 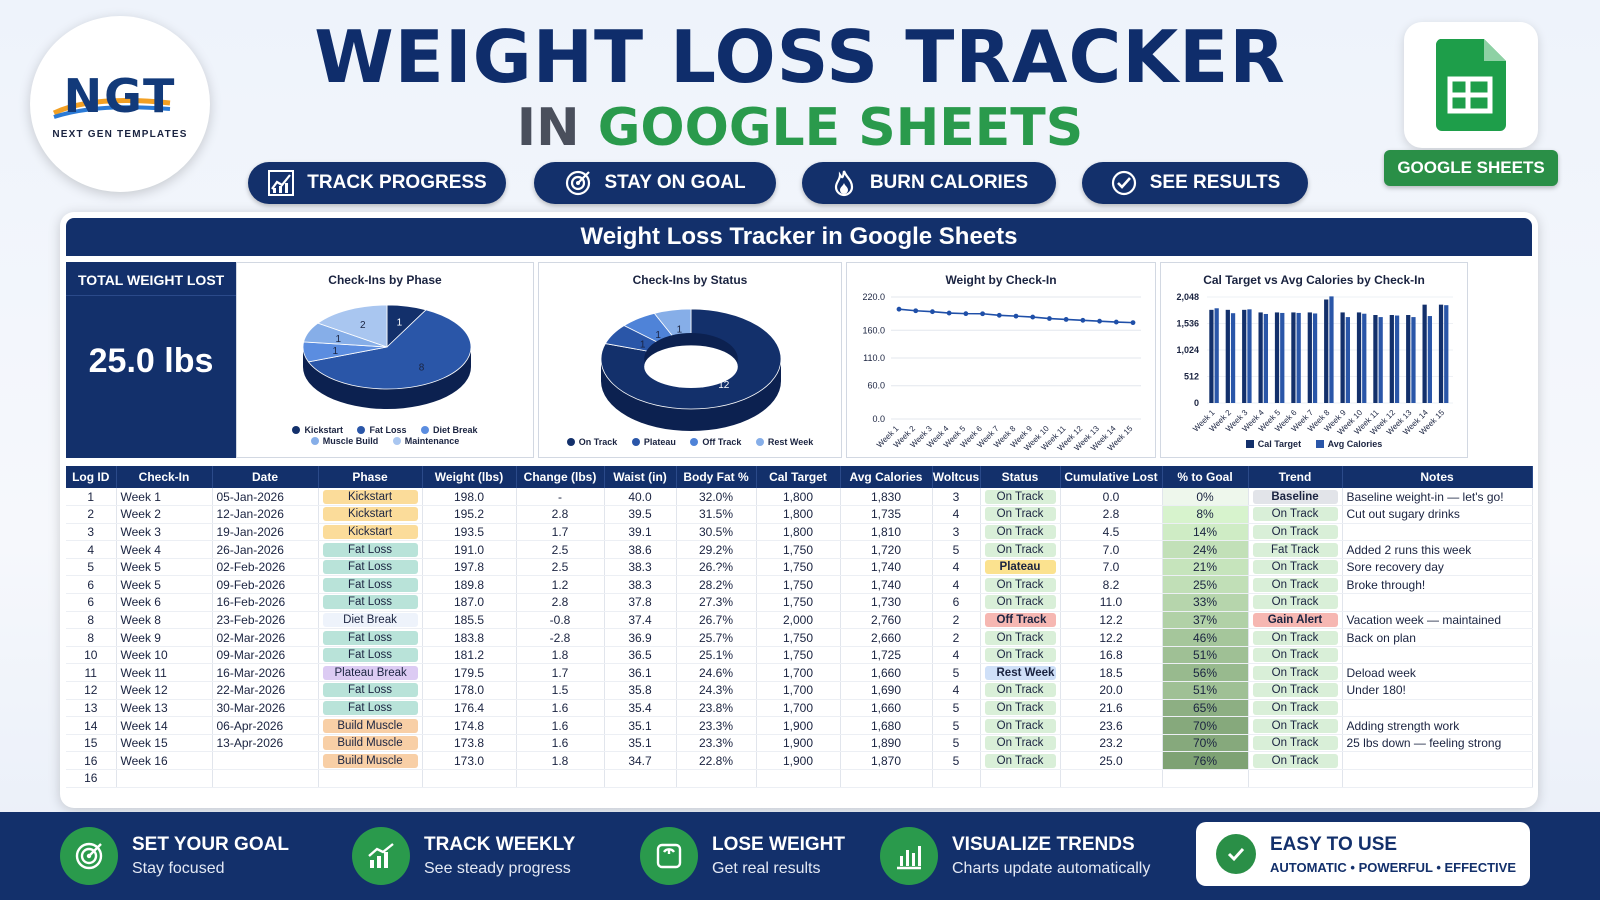 What do you see at coordinates (640, 620) in the screenshot?
I see `table-cell: 37.4` at bounding box center [640, 620].